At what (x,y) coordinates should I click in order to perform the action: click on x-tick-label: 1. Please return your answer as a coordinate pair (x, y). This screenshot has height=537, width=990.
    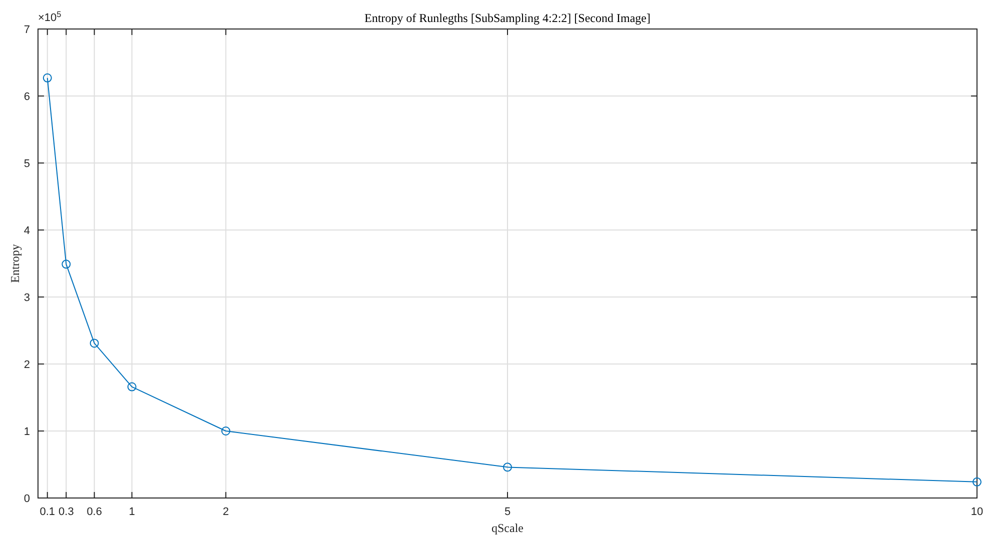
    Looking at the image, I should click on (131, 512).